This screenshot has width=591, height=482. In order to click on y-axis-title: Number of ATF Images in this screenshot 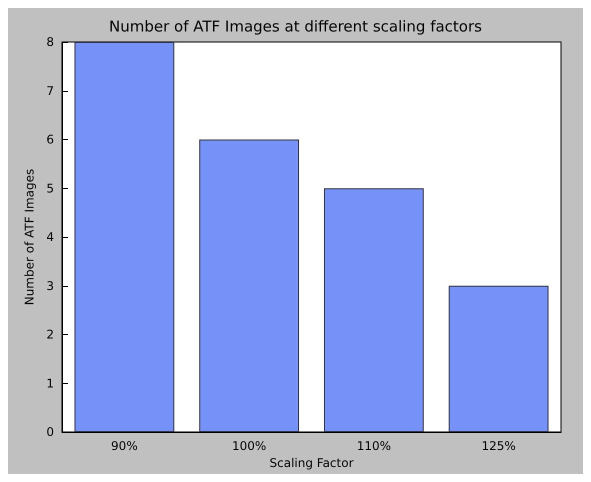, I will do `click(29, 237)`.